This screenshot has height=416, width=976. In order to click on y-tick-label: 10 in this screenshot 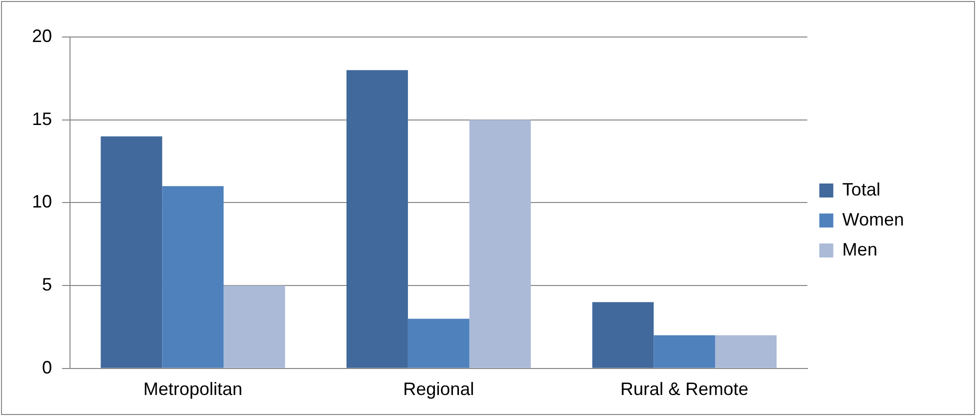, I will do `click(42, 202)`.